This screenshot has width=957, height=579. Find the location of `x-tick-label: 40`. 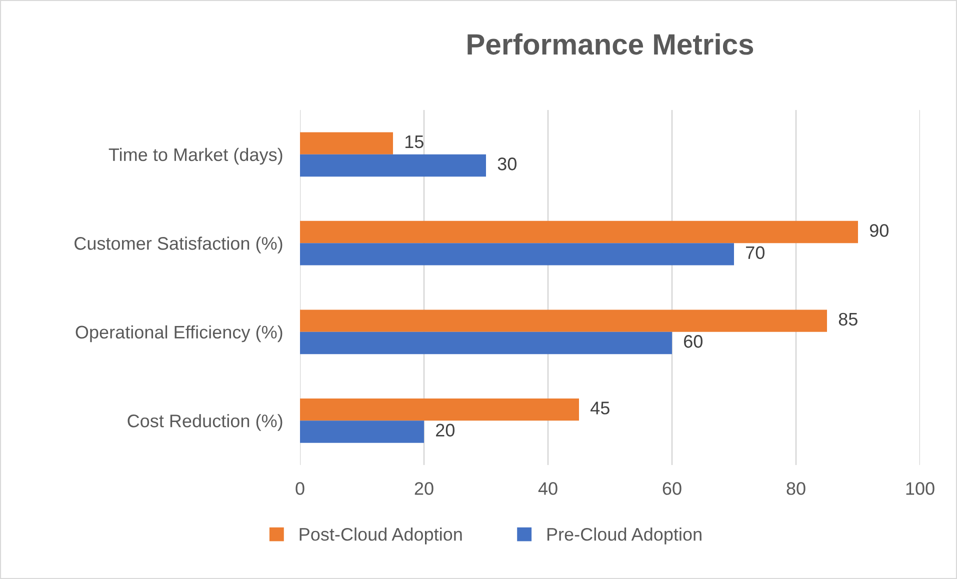

x-tick-label: 40 is located at coordinates (548, 488).